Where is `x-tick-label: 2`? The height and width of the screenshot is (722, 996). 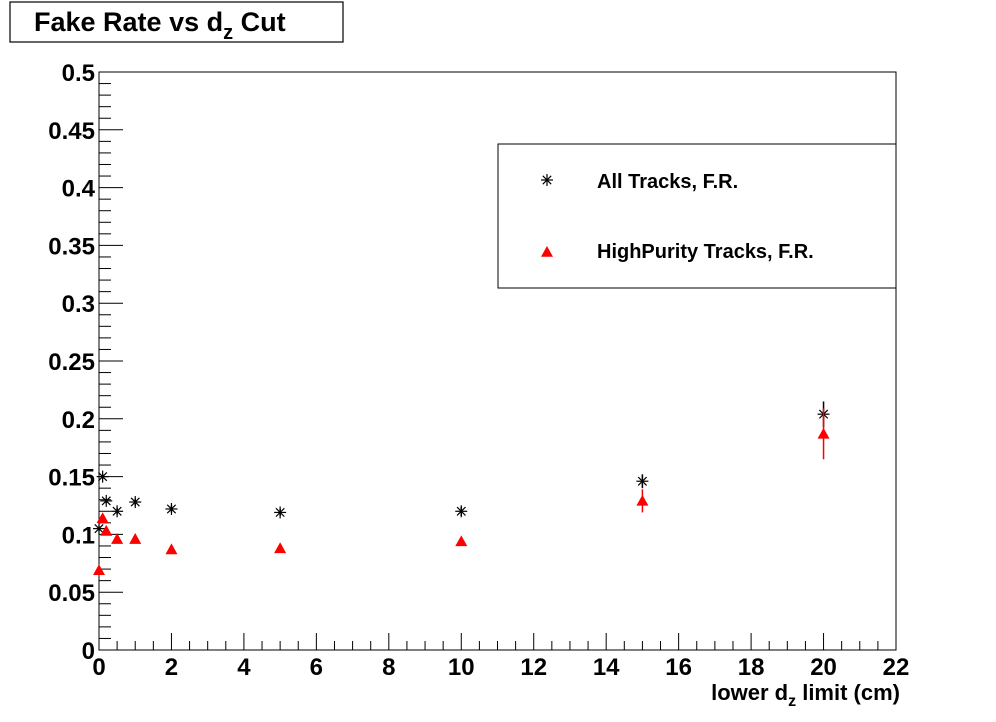 x-tick-label: 2 is located at coordinates (171, 667).